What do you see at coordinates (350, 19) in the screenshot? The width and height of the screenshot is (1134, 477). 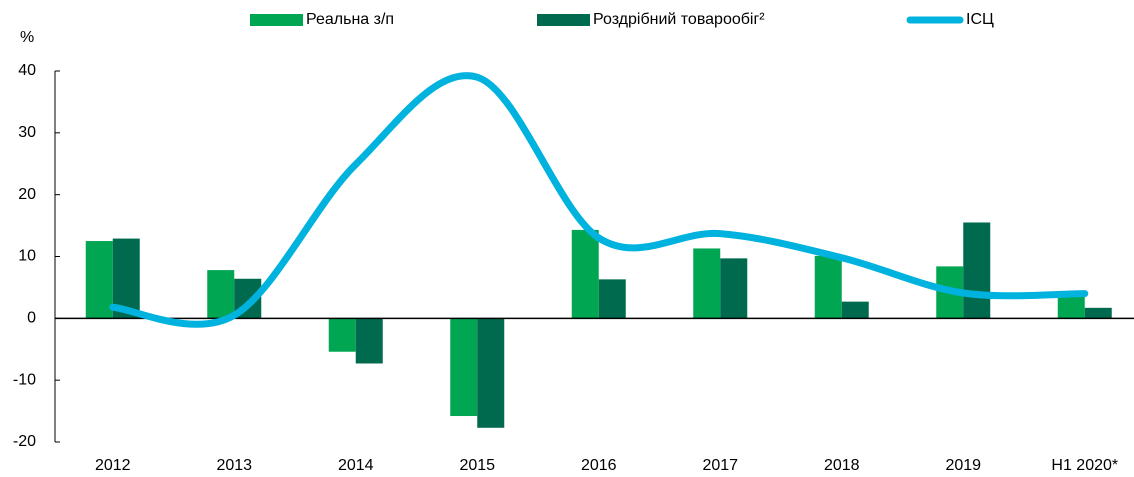 I see `legend-label: Реальна з/п` at bounding box center [350, 19].